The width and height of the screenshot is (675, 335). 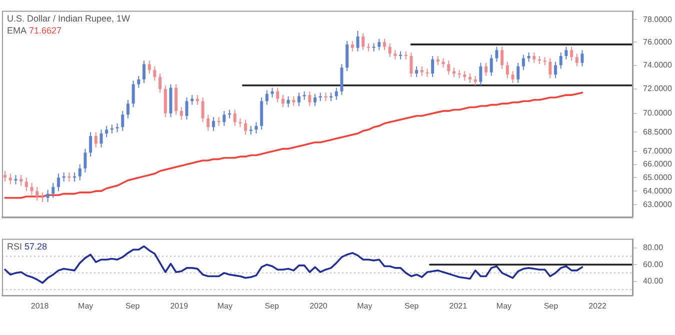 What do you see at coordinates (18, 30) in the screenshot?
I see `text: EMA` at bounding box center [18, 30].